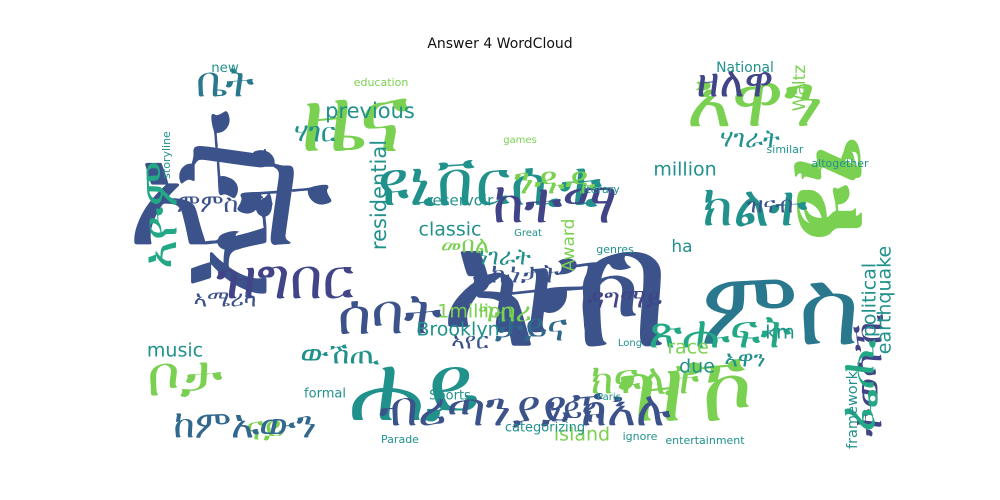 The image size is (1000, 500). I want to click on word-label: ha, so click(681, 247).